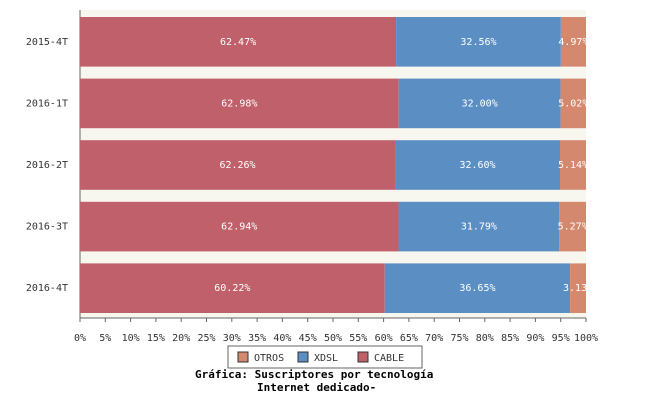 Image resolution: width=650 pixels, height=400 pixels. What do you see at coordinates (47, 227) in the screenshot?
I see `y-tick-label: 2016-3T` at bounding box center [47, 227].